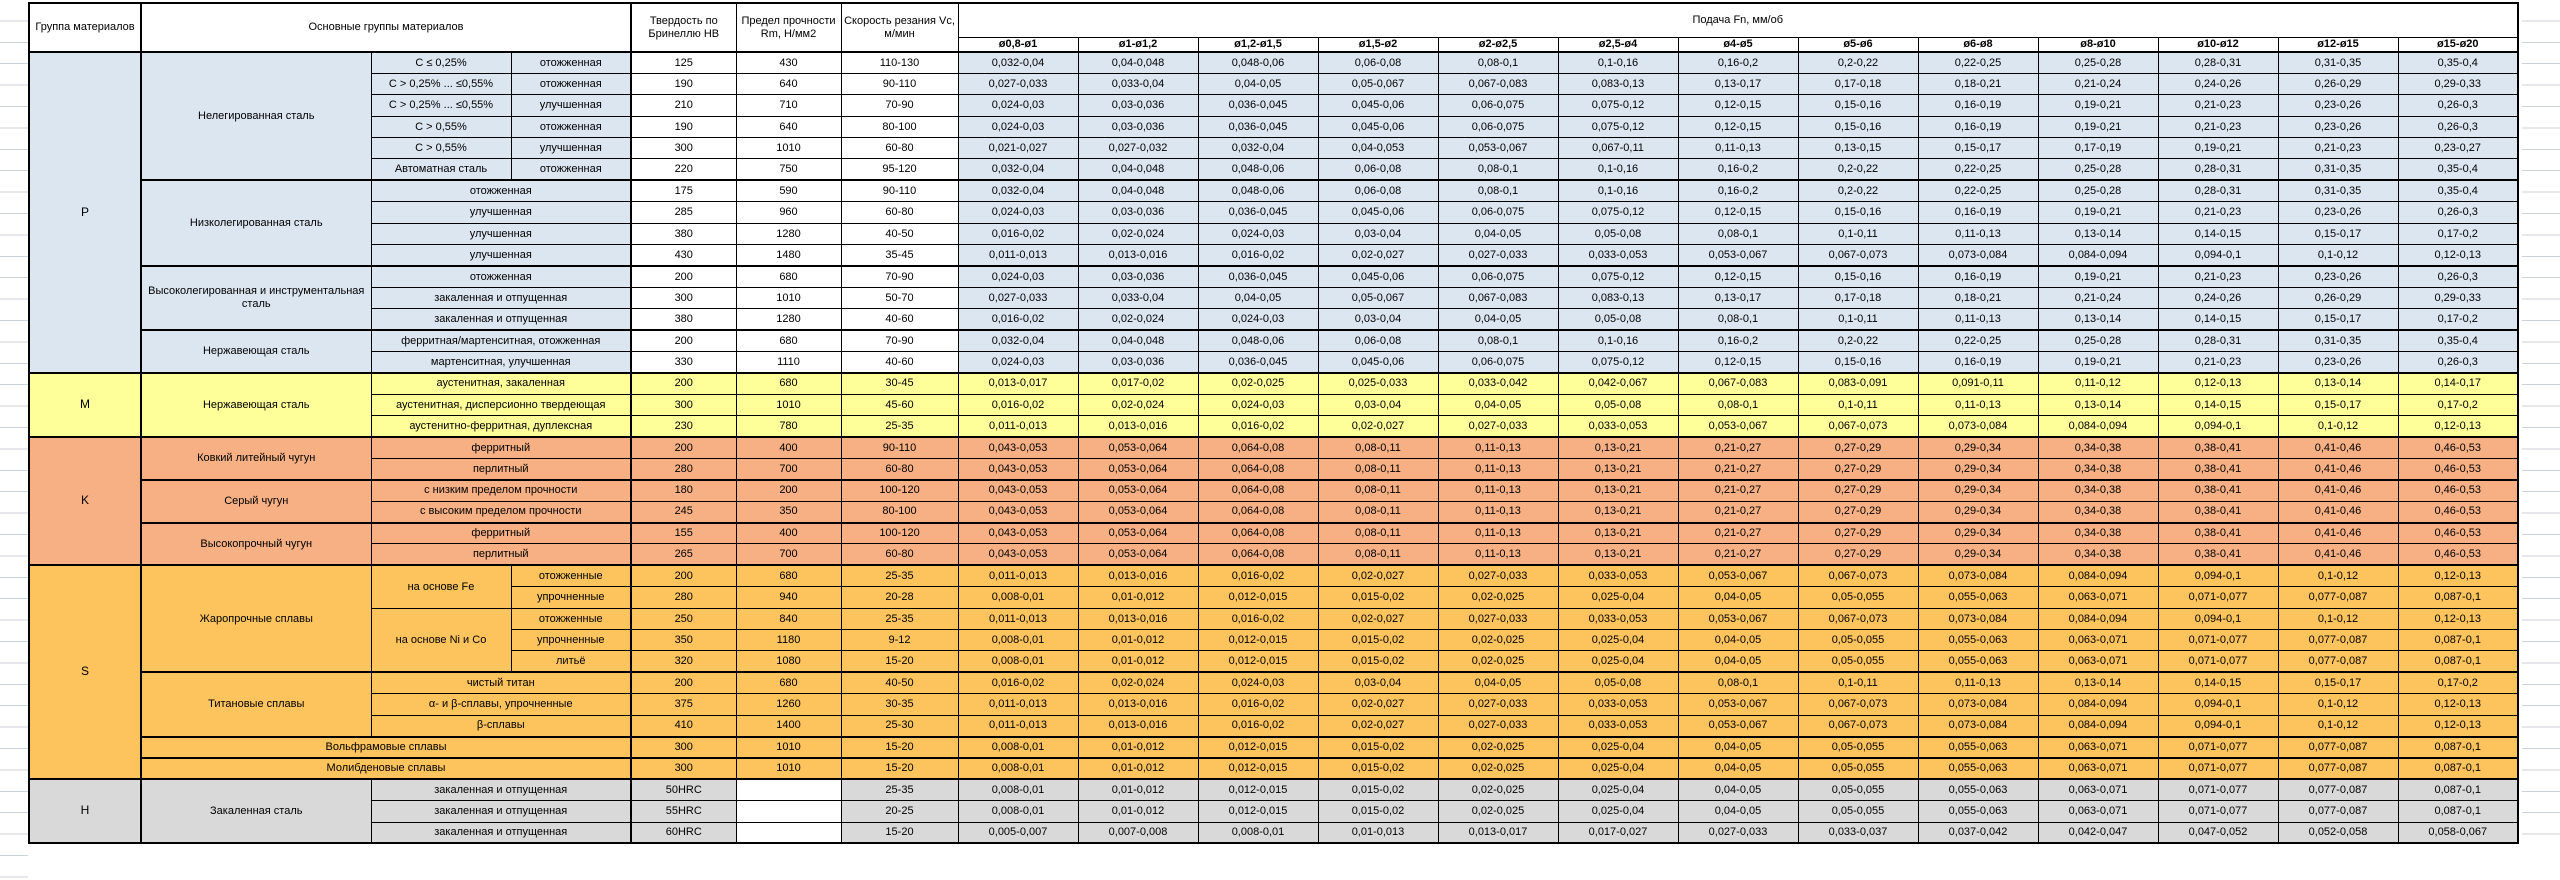 The image size is (2560, 880). What do you see at coordinates (2338, 298) in the screenshot?
I see `cell-feed: 0,26-0,29` at bounding box center [2338, 298].